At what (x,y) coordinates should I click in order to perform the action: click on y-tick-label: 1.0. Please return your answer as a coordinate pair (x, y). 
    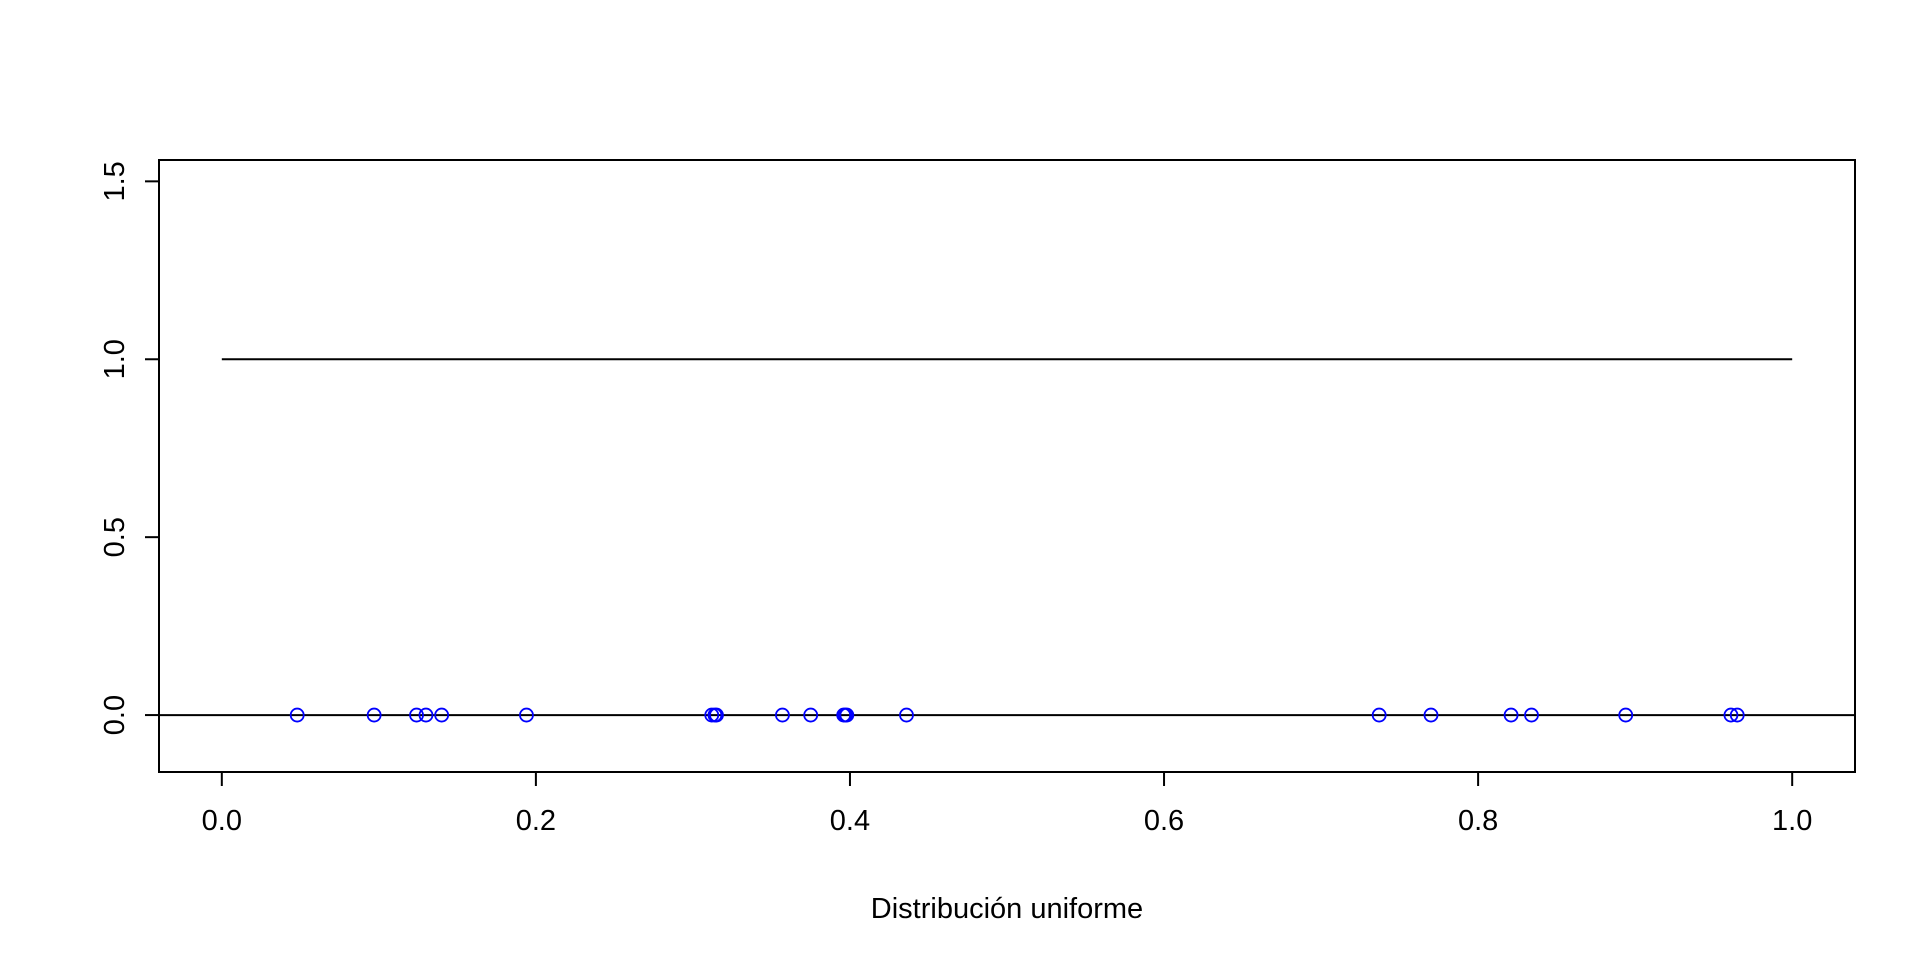
    Looking at the image, I should click on (115, 359).